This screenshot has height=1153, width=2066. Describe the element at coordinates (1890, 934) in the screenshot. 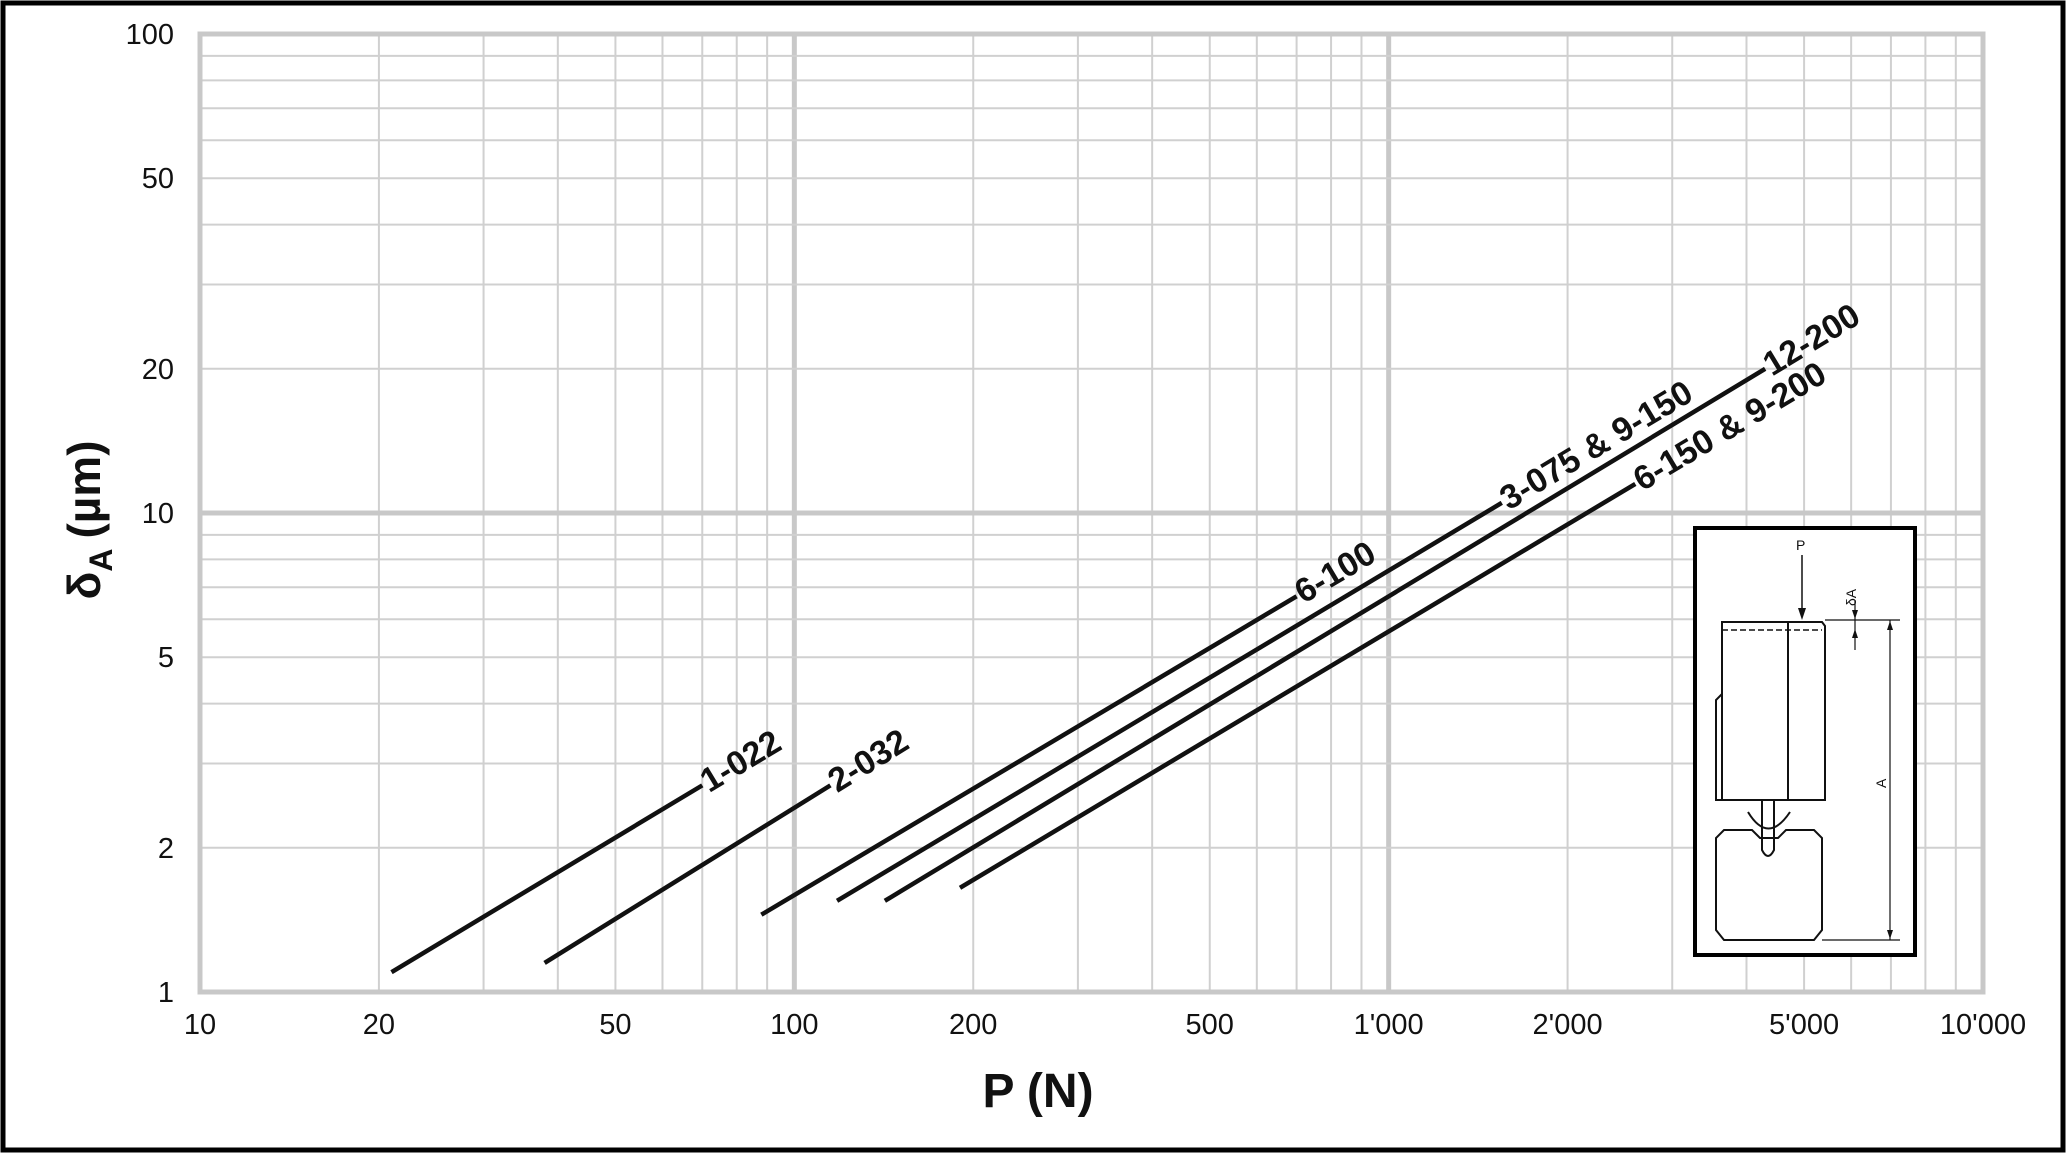

I see `inset-dimension-arrowhead-bottom` at that location.